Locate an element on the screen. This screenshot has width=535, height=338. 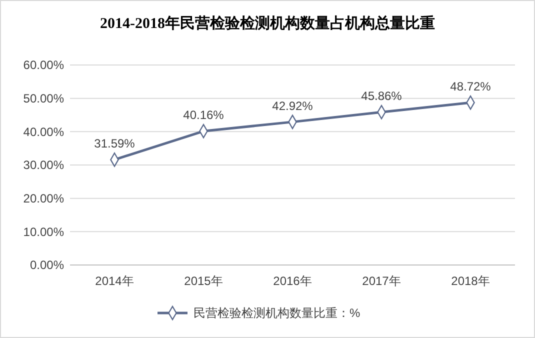
y-tick-label: 0.00% is located at coordinates (47, 265).